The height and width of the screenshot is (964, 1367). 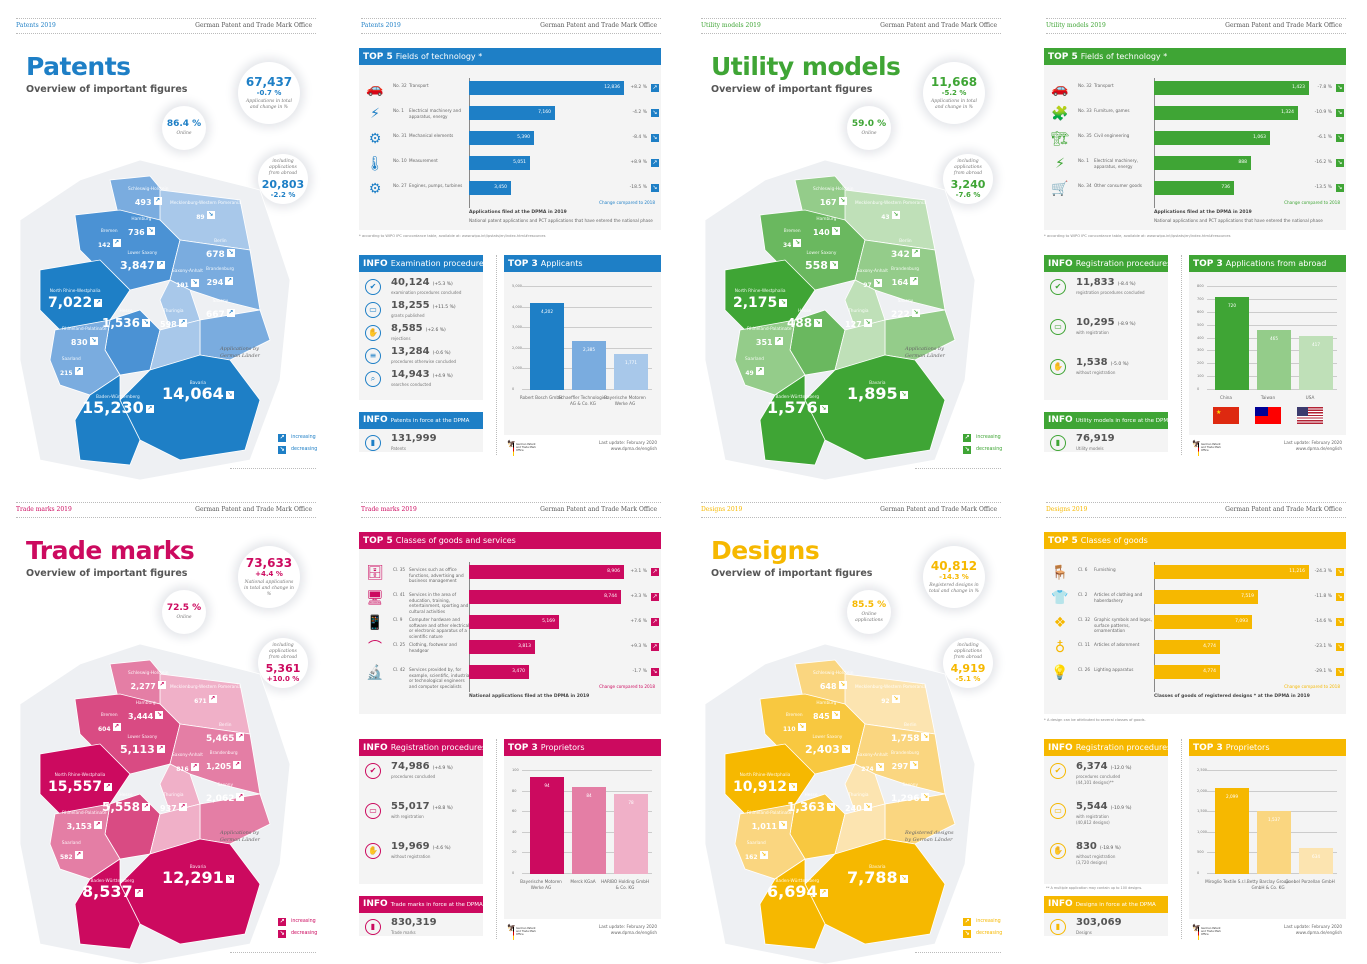 What do you see at coordinates (146, 711) in the screenshot?
I see `region-hamburg: Hamburg 3,444 ↘` at bounding box center [146, 711].